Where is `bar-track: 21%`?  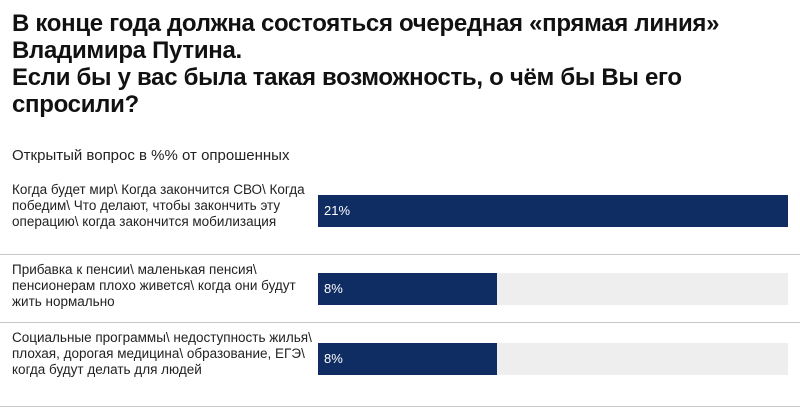 bar-track: 21% is located at coordinates (553, 211).